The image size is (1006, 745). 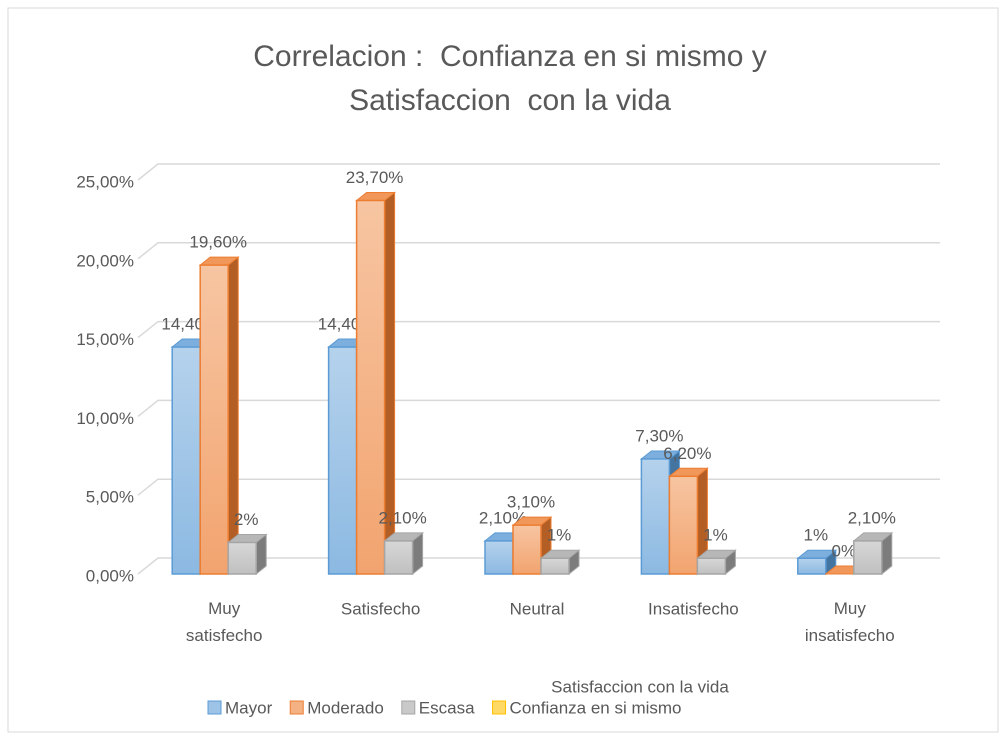 What do you see at coordinates (105, 339) in the screenshot?
I see `y-tick-label: 15,00%` at bounding box center [105, 339].